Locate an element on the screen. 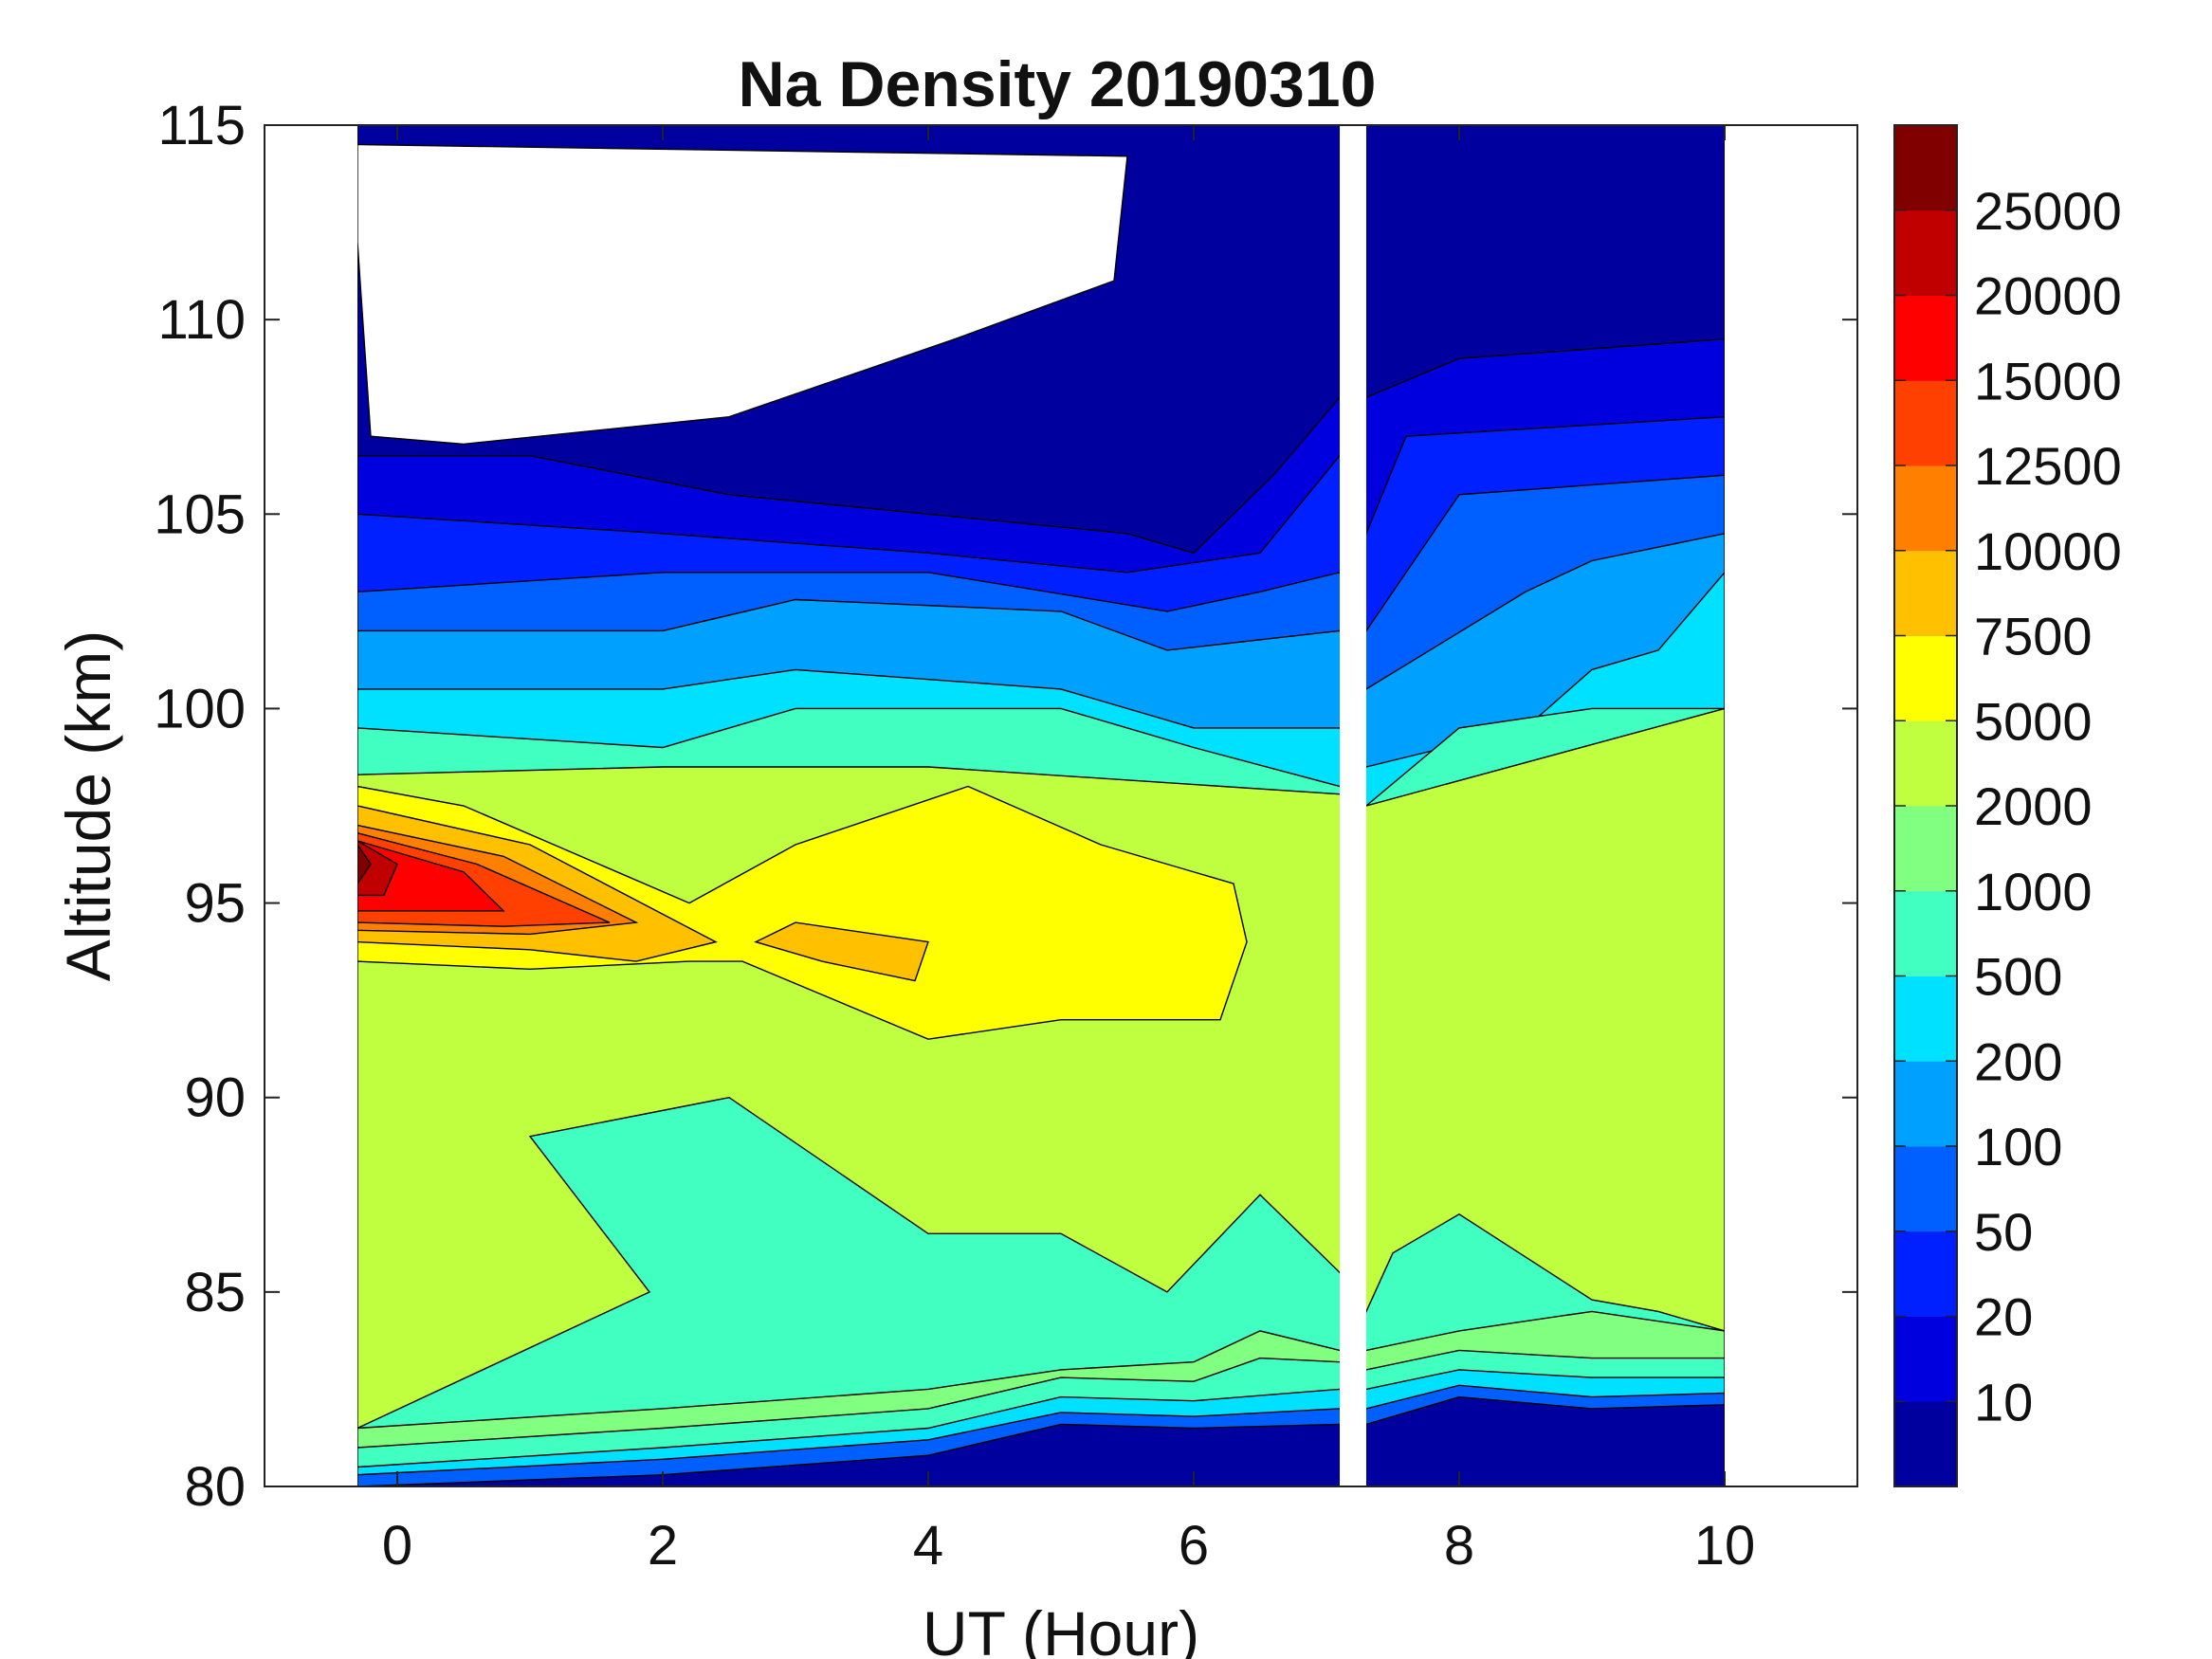 Image resolution: width=2212 pixels, height=1659 pixels. colorbar-tick-label: 1000 is located at coordinates (2033, 891).